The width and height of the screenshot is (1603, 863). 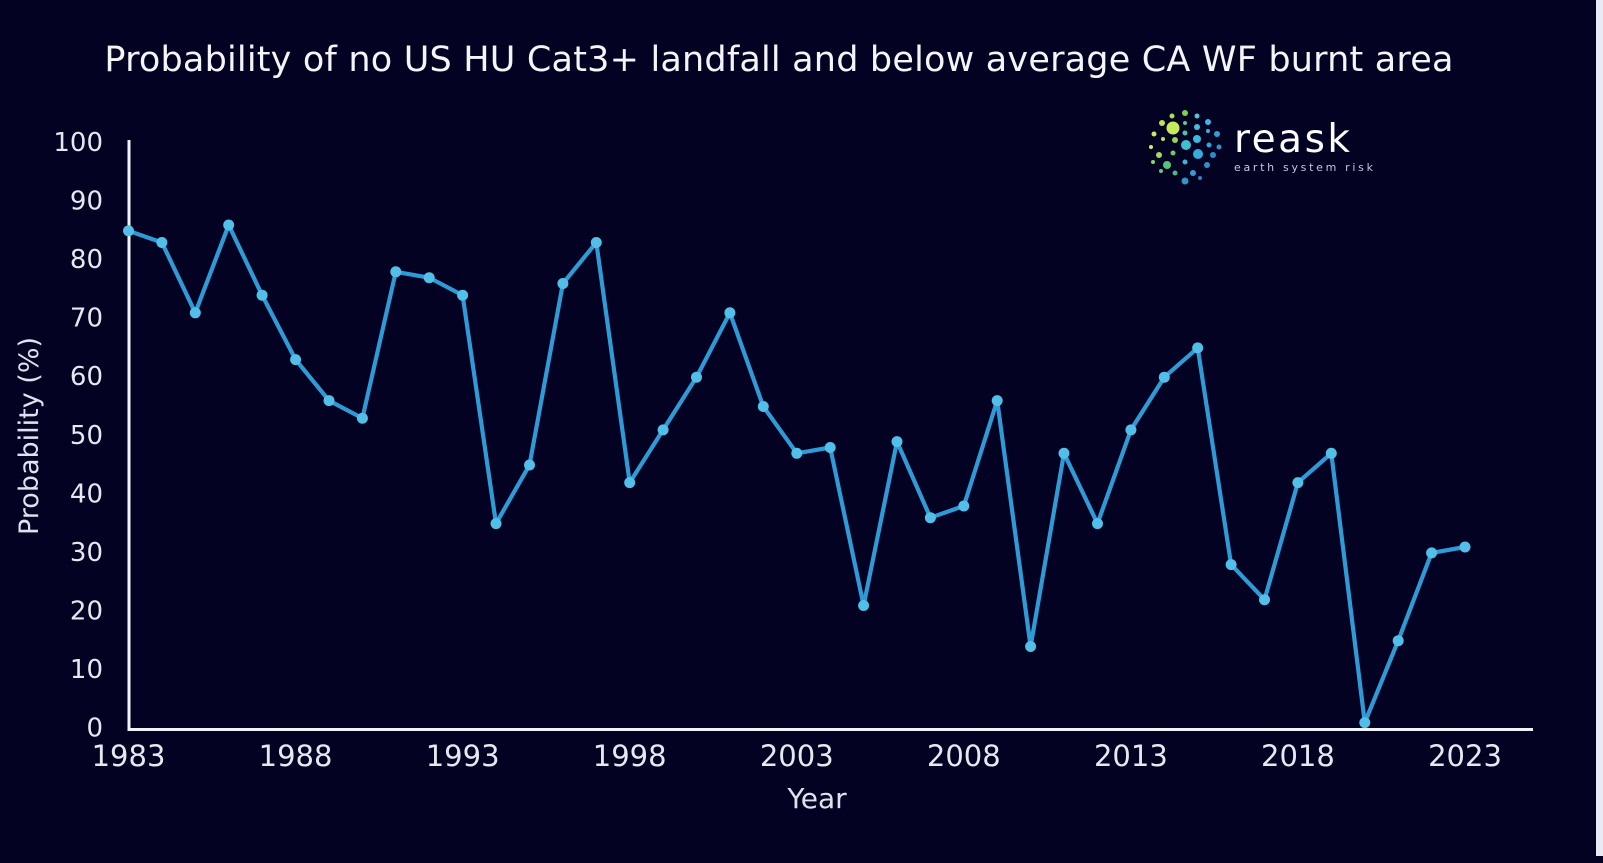 I want to click on x-tick-label: 2013, so click(x=1131, y=756).